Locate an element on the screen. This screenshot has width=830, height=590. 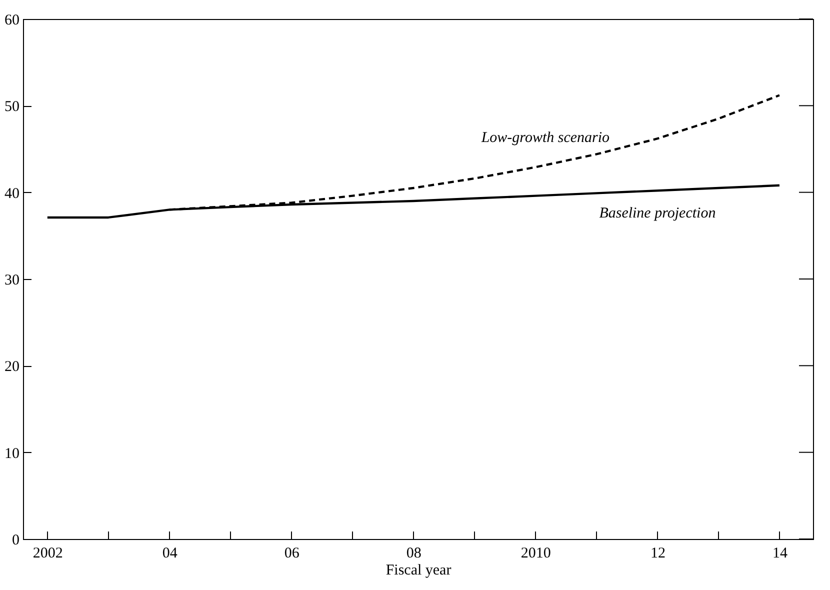
x-tick-label: 04 is located at coordinates (170, 554).